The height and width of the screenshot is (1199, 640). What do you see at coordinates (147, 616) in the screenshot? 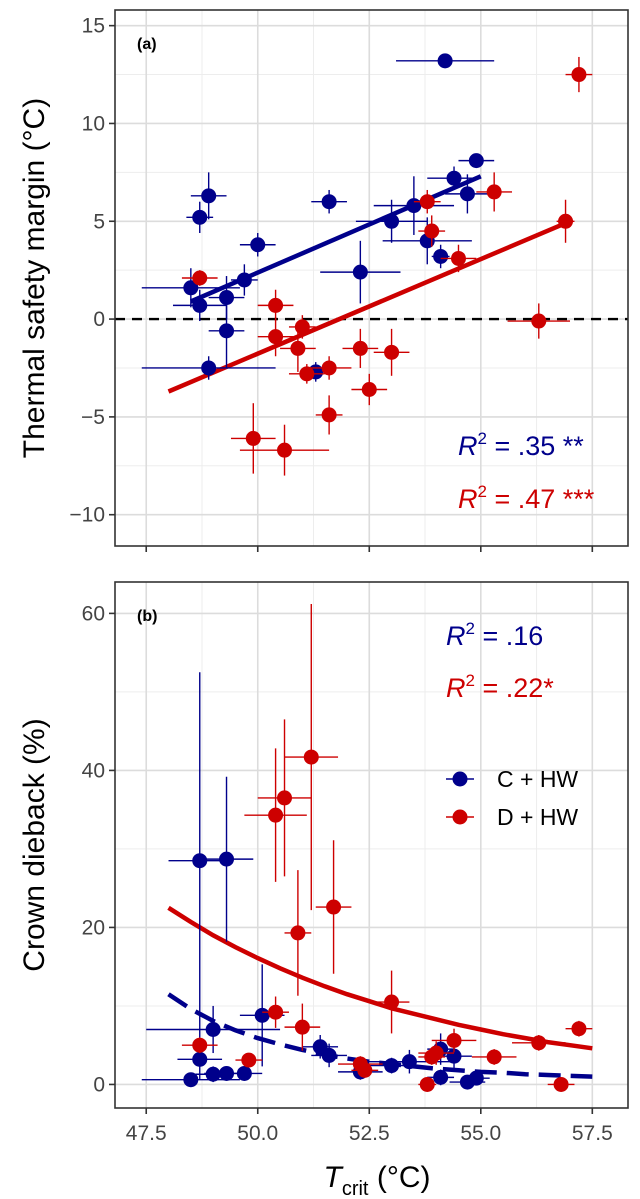
I see `panel-label: (b)` at bounding box center [147, 616].